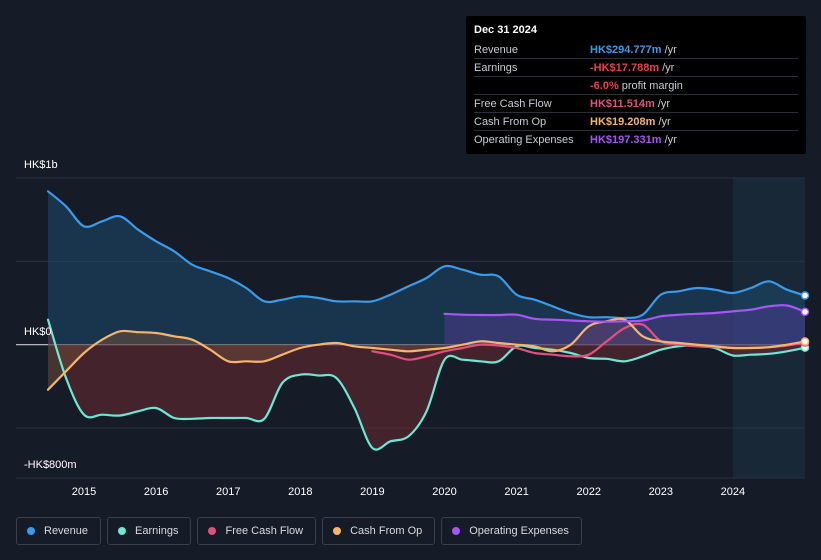  What do you see at coordinates (519, 531) in the screenshot?
I see `legend-label: Operating Expenses` at bounding box center [519, 531].